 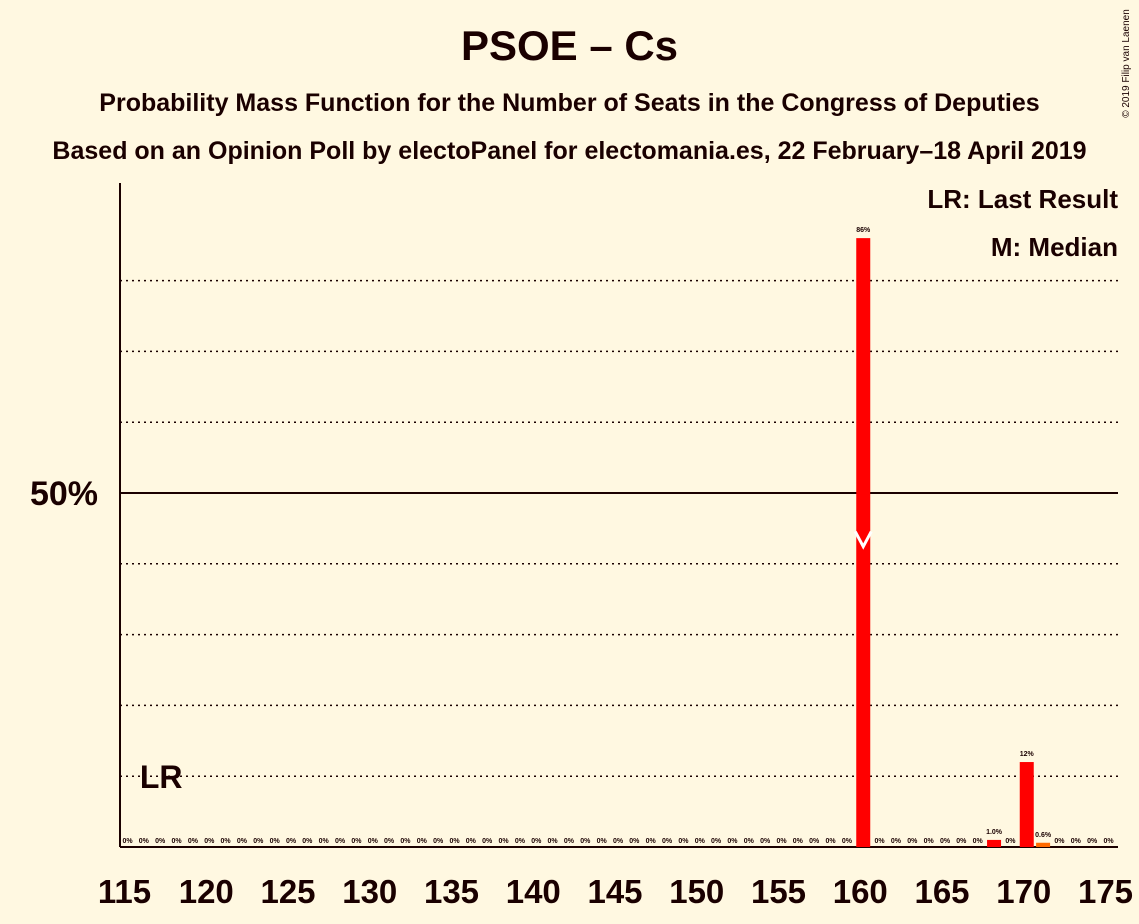 I want to click on bar-label-122: 0%, so click(x=242, y=841).